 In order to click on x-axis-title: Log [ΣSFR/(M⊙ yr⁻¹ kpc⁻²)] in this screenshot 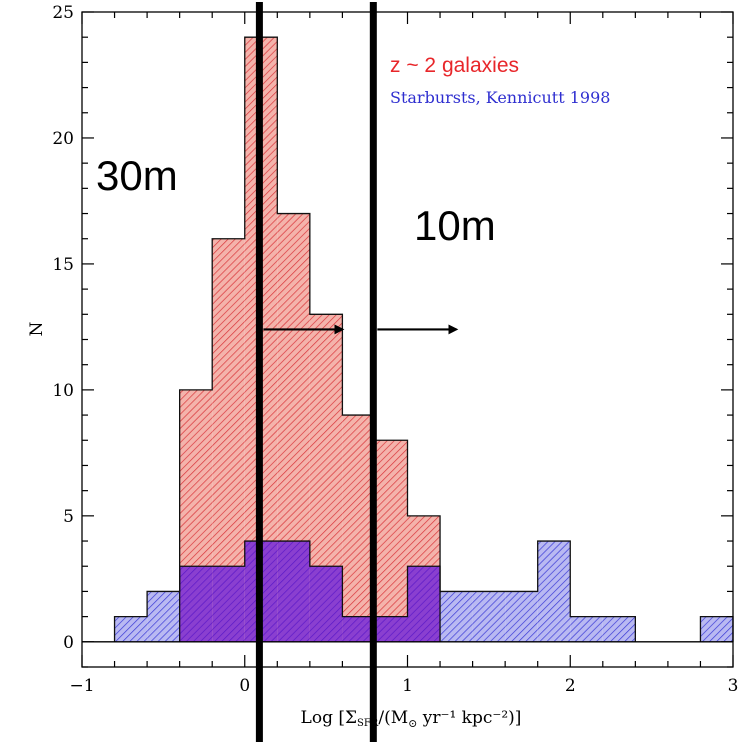, I will do `click(411, 719)`.